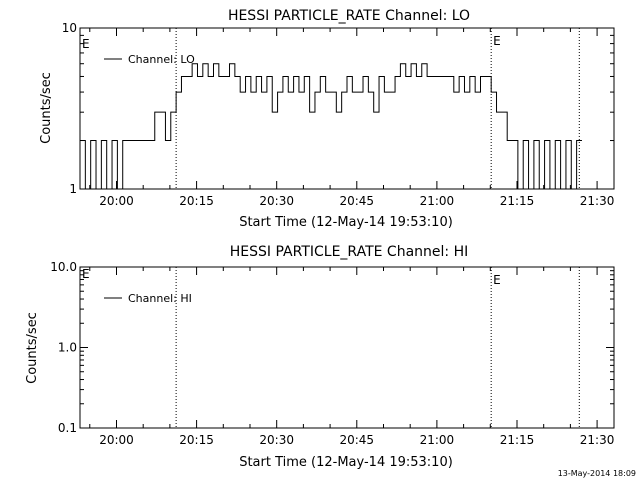 This screenshot has width=640, height=480. Describe the element at coordinates (276, 201) in the screenshot. I see `lo-xtick-label: 20:30` at that location.